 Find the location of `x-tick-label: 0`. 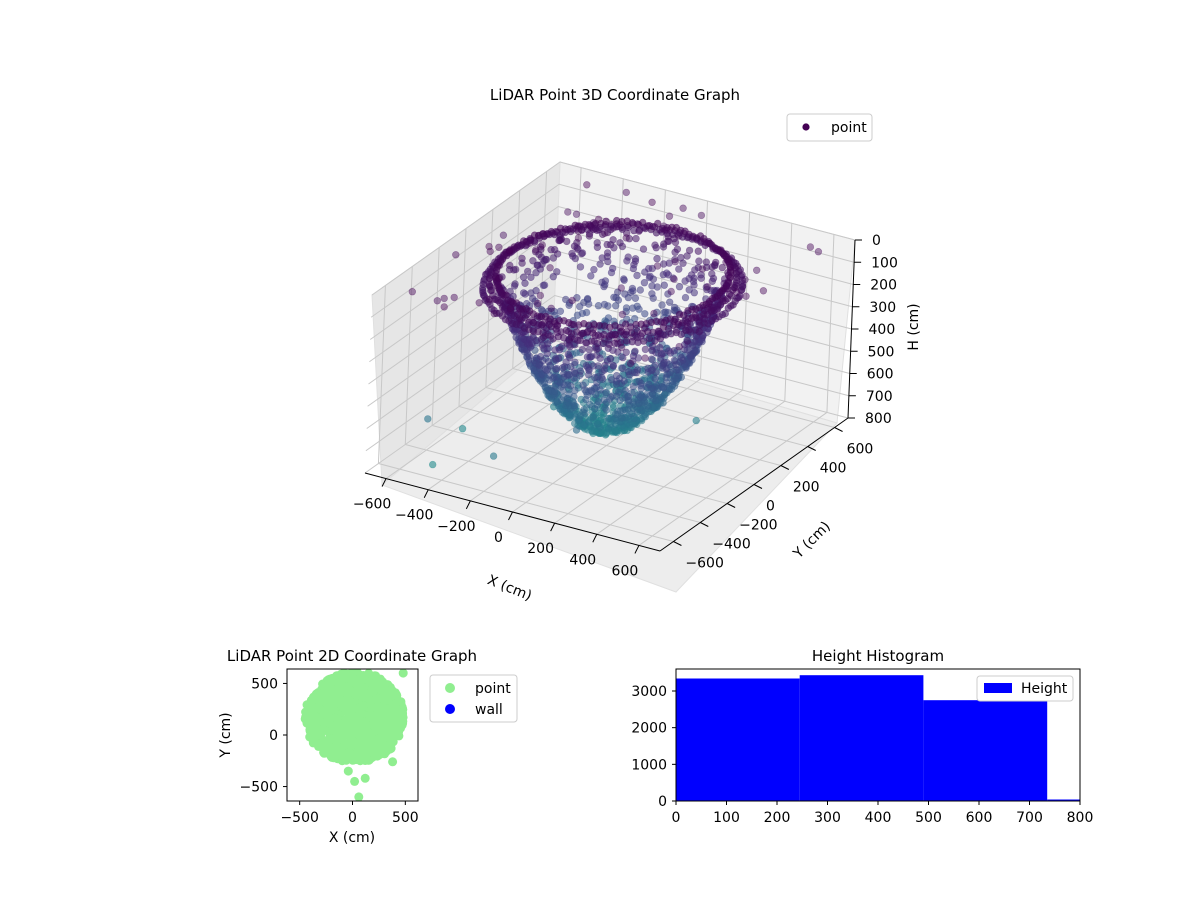

x-tick-label: 0 is located at coordinates (498, 538).